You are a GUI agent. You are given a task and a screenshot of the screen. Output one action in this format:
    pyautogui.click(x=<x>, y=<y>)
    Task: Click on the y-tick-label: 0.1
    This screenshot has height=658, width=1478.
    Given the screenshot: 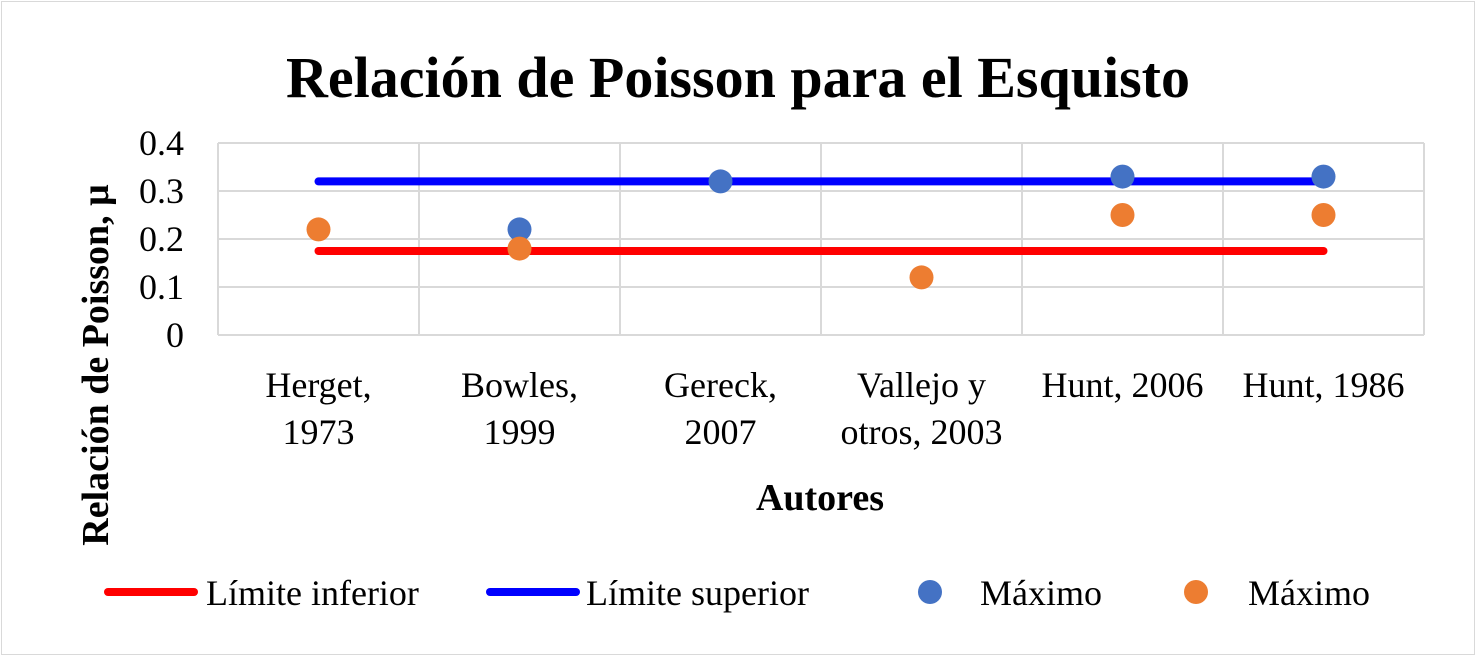 What is the action you would take?
    pyautogui.click(x=161, y=287)
    